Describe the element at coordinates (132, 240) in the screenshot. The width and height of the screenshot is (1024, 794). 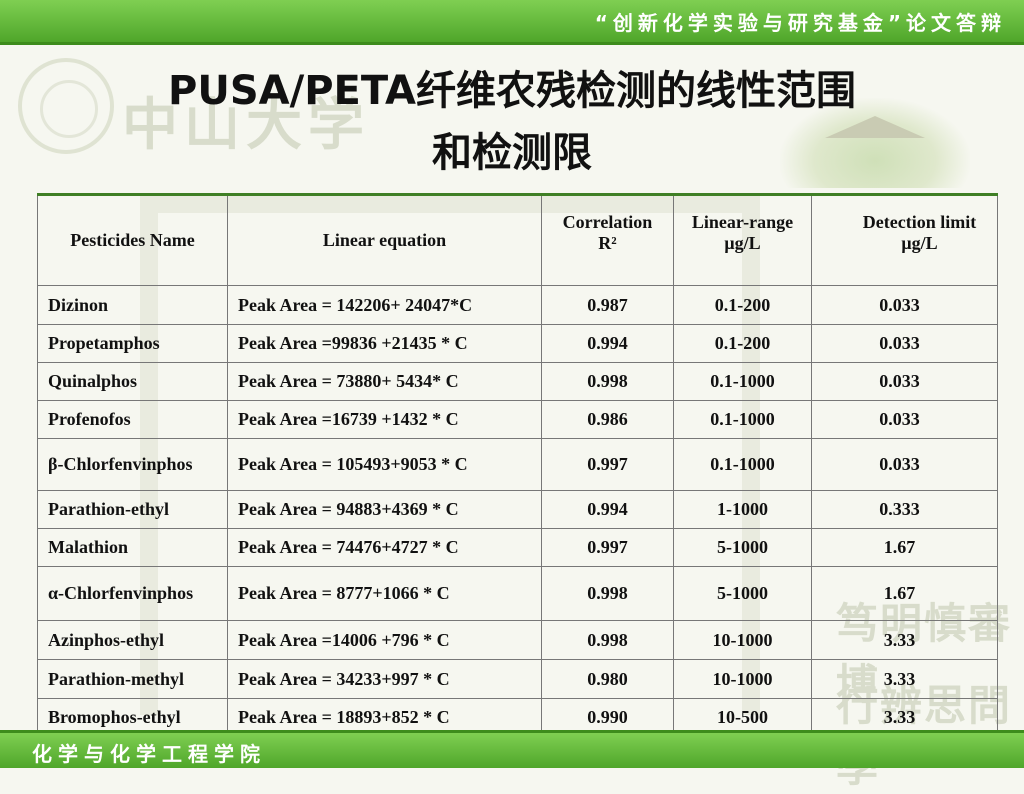
I see `header-pesticide-name: Pesticides Name` at that location.